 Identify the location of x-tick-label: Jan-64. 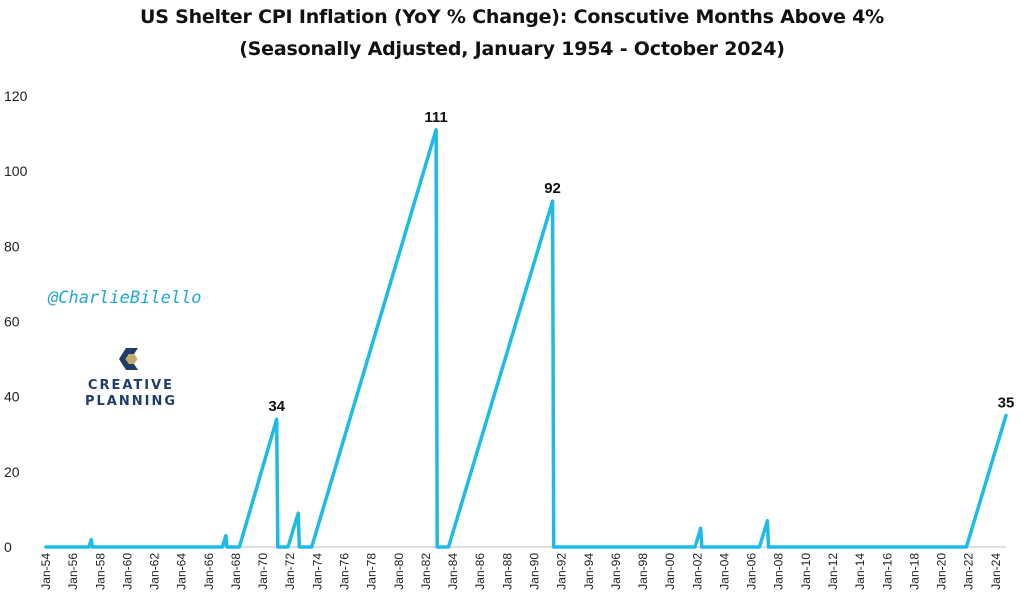
(182, 571).